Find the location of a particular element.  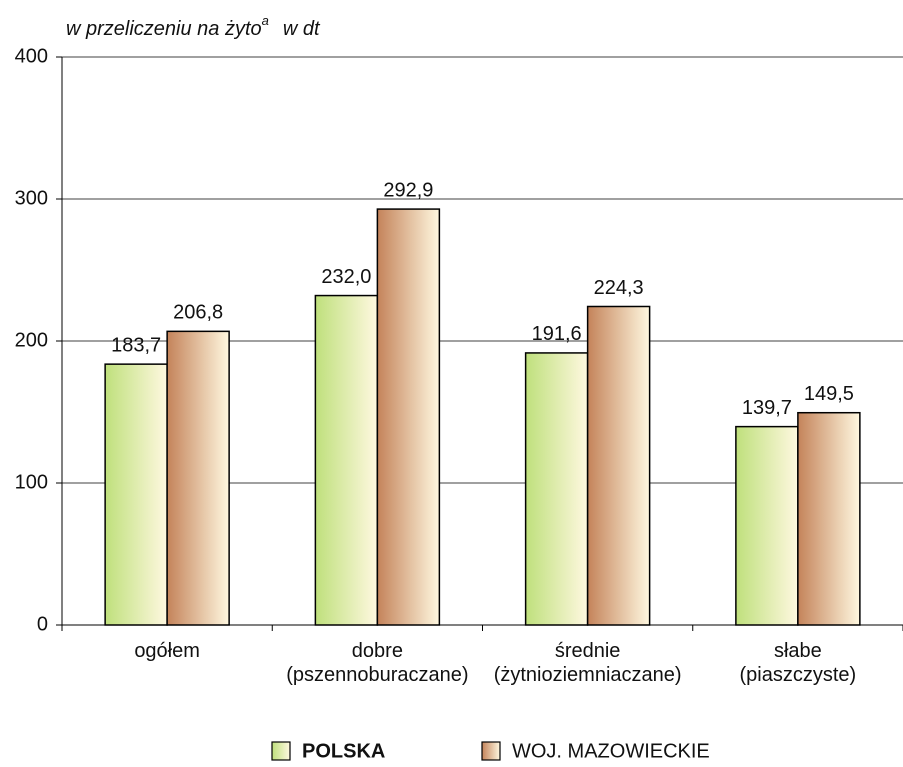

value-label: 139,7 is located at coordinates (767, 408).